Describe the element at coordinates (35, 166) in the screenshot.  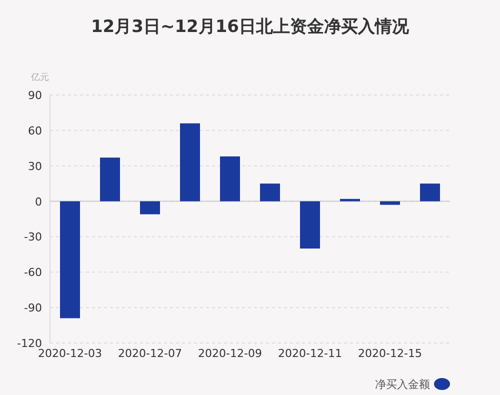
I see `y-tick-label: 30` at that location.